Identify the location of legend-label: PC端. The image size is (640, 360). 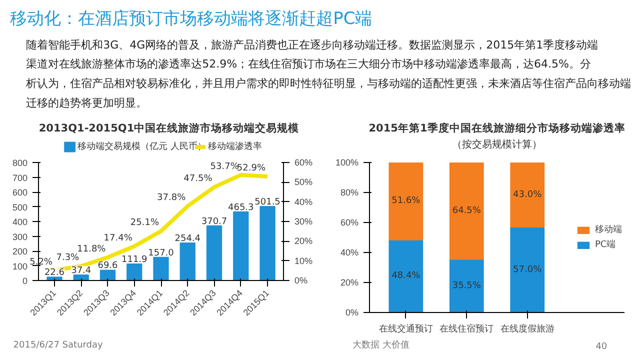
(605, 244).